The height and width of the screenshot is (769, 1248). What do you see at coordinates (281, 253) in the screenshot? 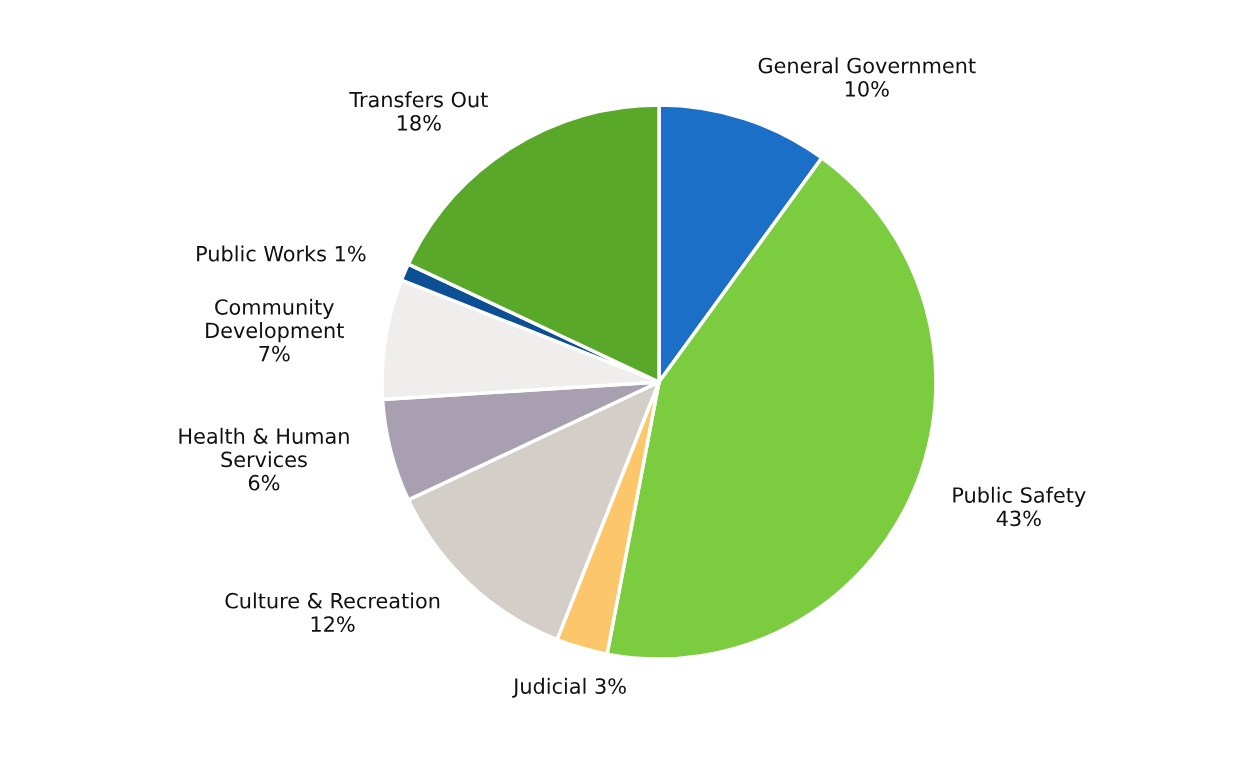
I see `slice-label: Public Works 1%` at bounding box center [281, 253].